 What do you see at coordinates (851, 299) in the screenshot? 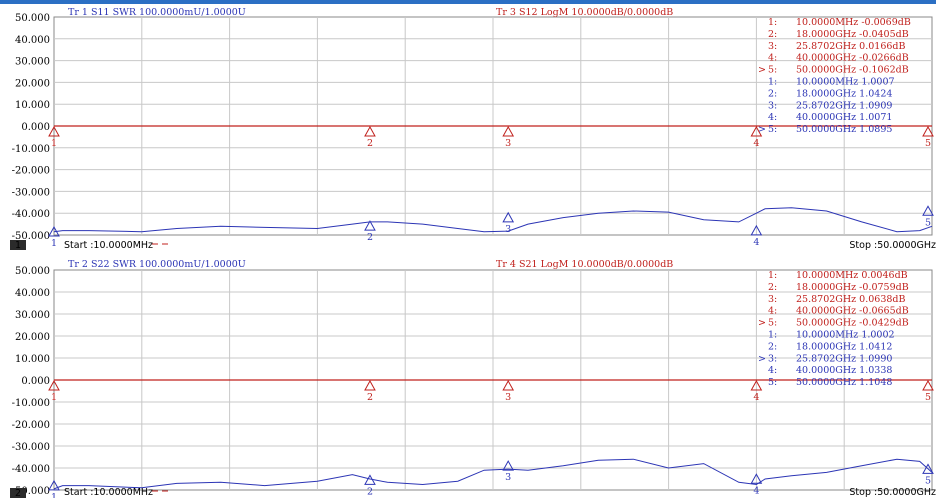
I see `marker-table-value: 25.8702GHz 0.0638dB` at bounding box center [851, 299].